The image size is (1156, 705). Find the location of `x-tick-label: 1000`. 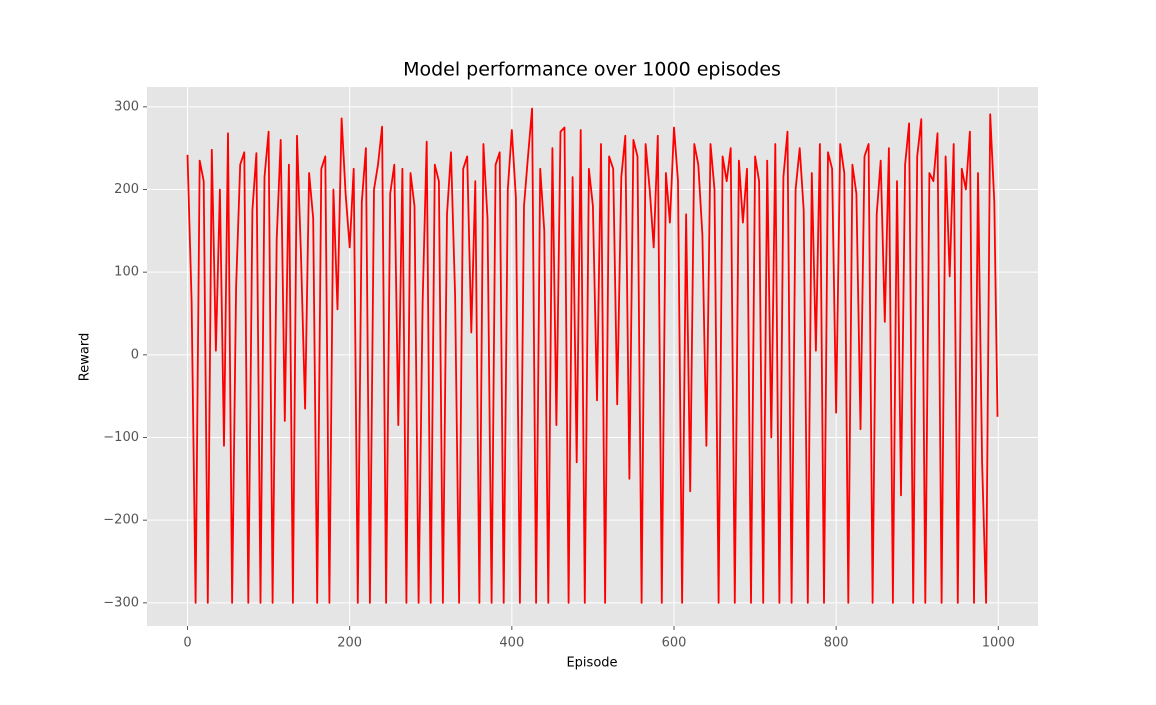

x-tick-label: 1000 is located at coordinates (998, 643).